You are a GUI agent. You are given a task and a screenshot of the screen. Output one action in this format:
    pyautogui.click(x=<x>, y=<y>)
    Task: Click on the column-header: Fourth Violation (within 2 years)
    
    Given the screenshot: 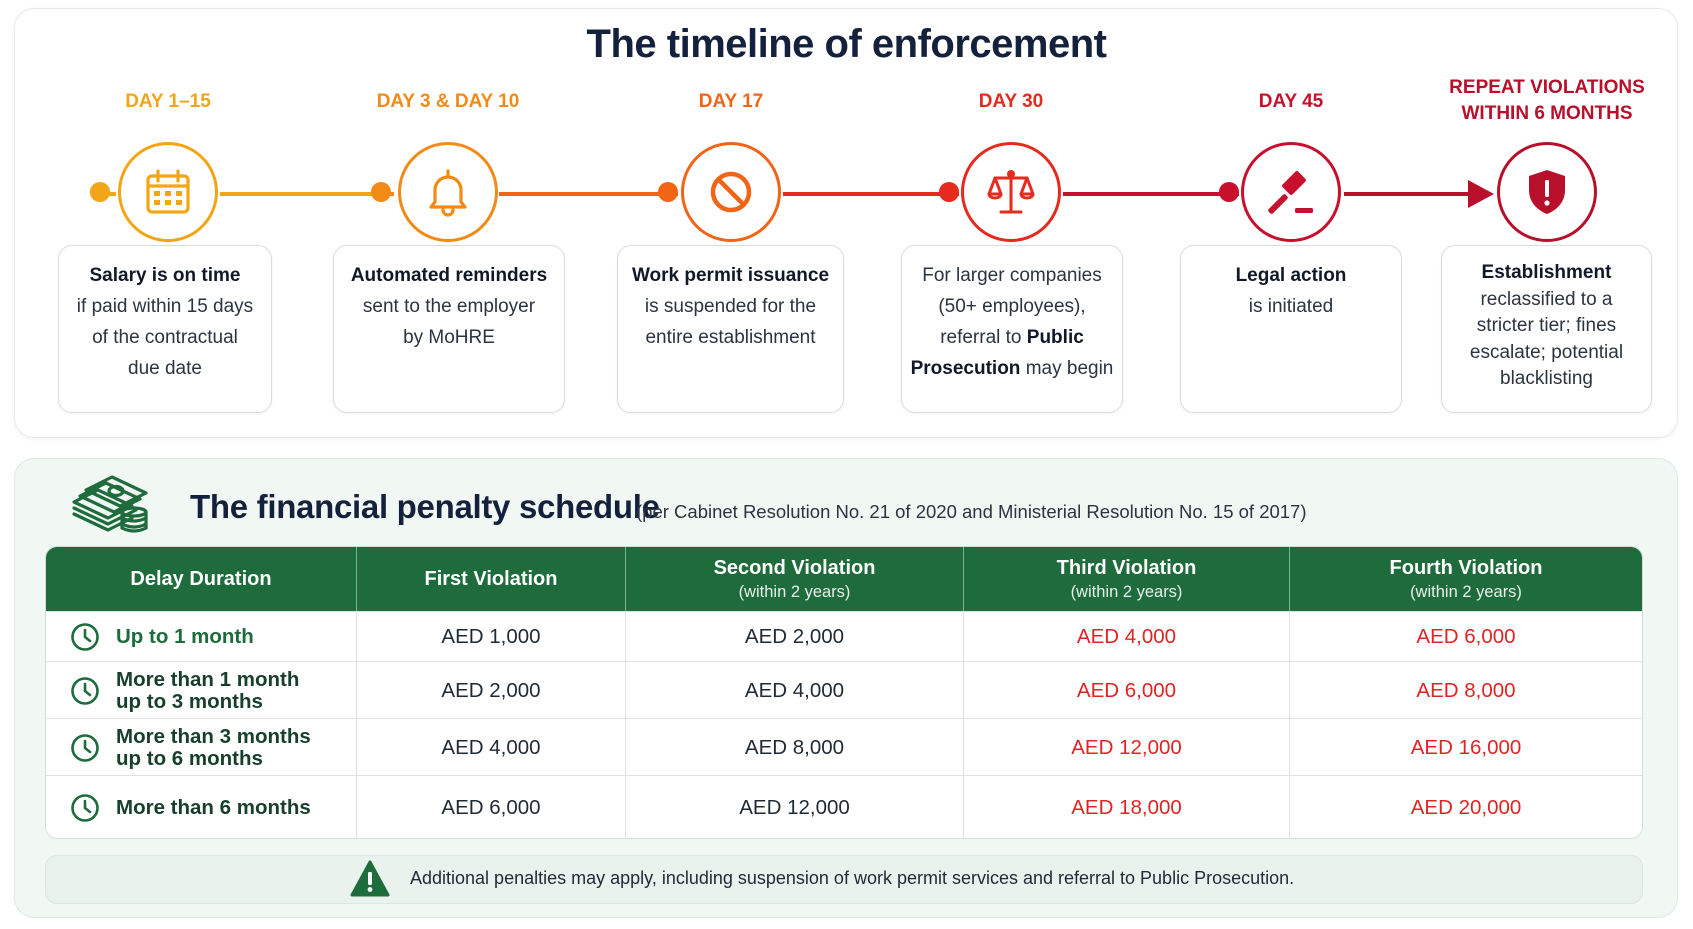 What is the action you would take?
    pyautogui.click(x=1466, y=579)
    